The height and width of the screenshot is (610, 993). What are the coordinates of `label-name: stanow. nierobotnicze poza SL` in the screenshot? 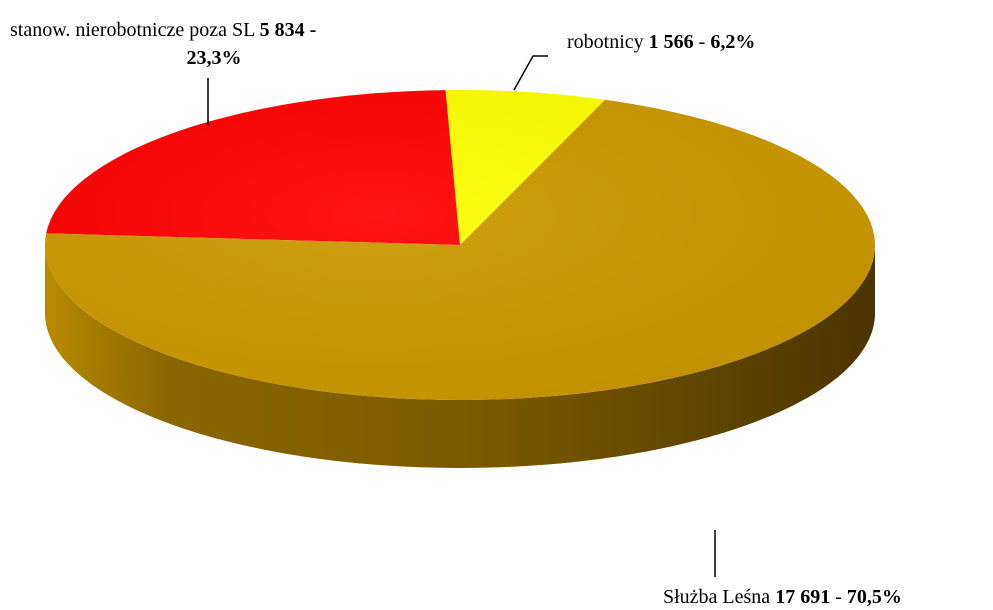 It's located at (132, 30).